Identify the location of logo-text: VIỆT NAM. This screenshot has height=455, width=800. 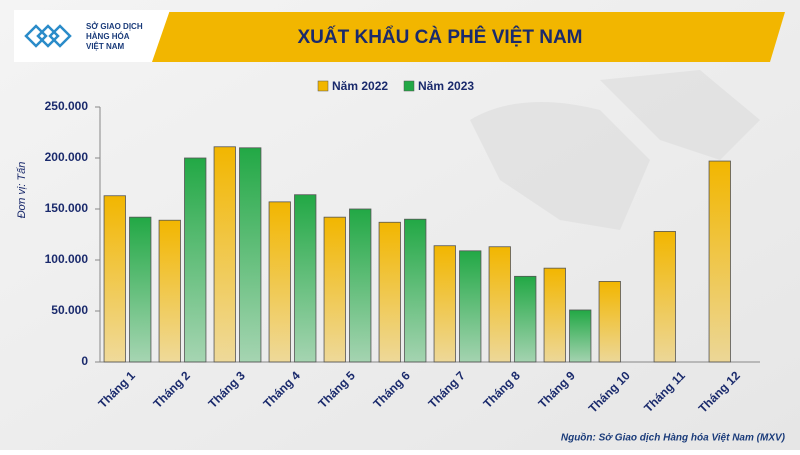
(105, 46).